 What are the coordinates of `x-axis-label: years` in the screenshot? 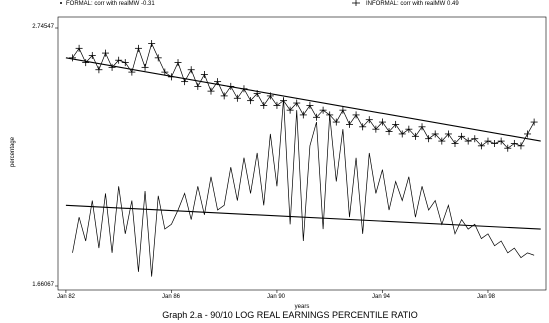 It's located at (302, 307).